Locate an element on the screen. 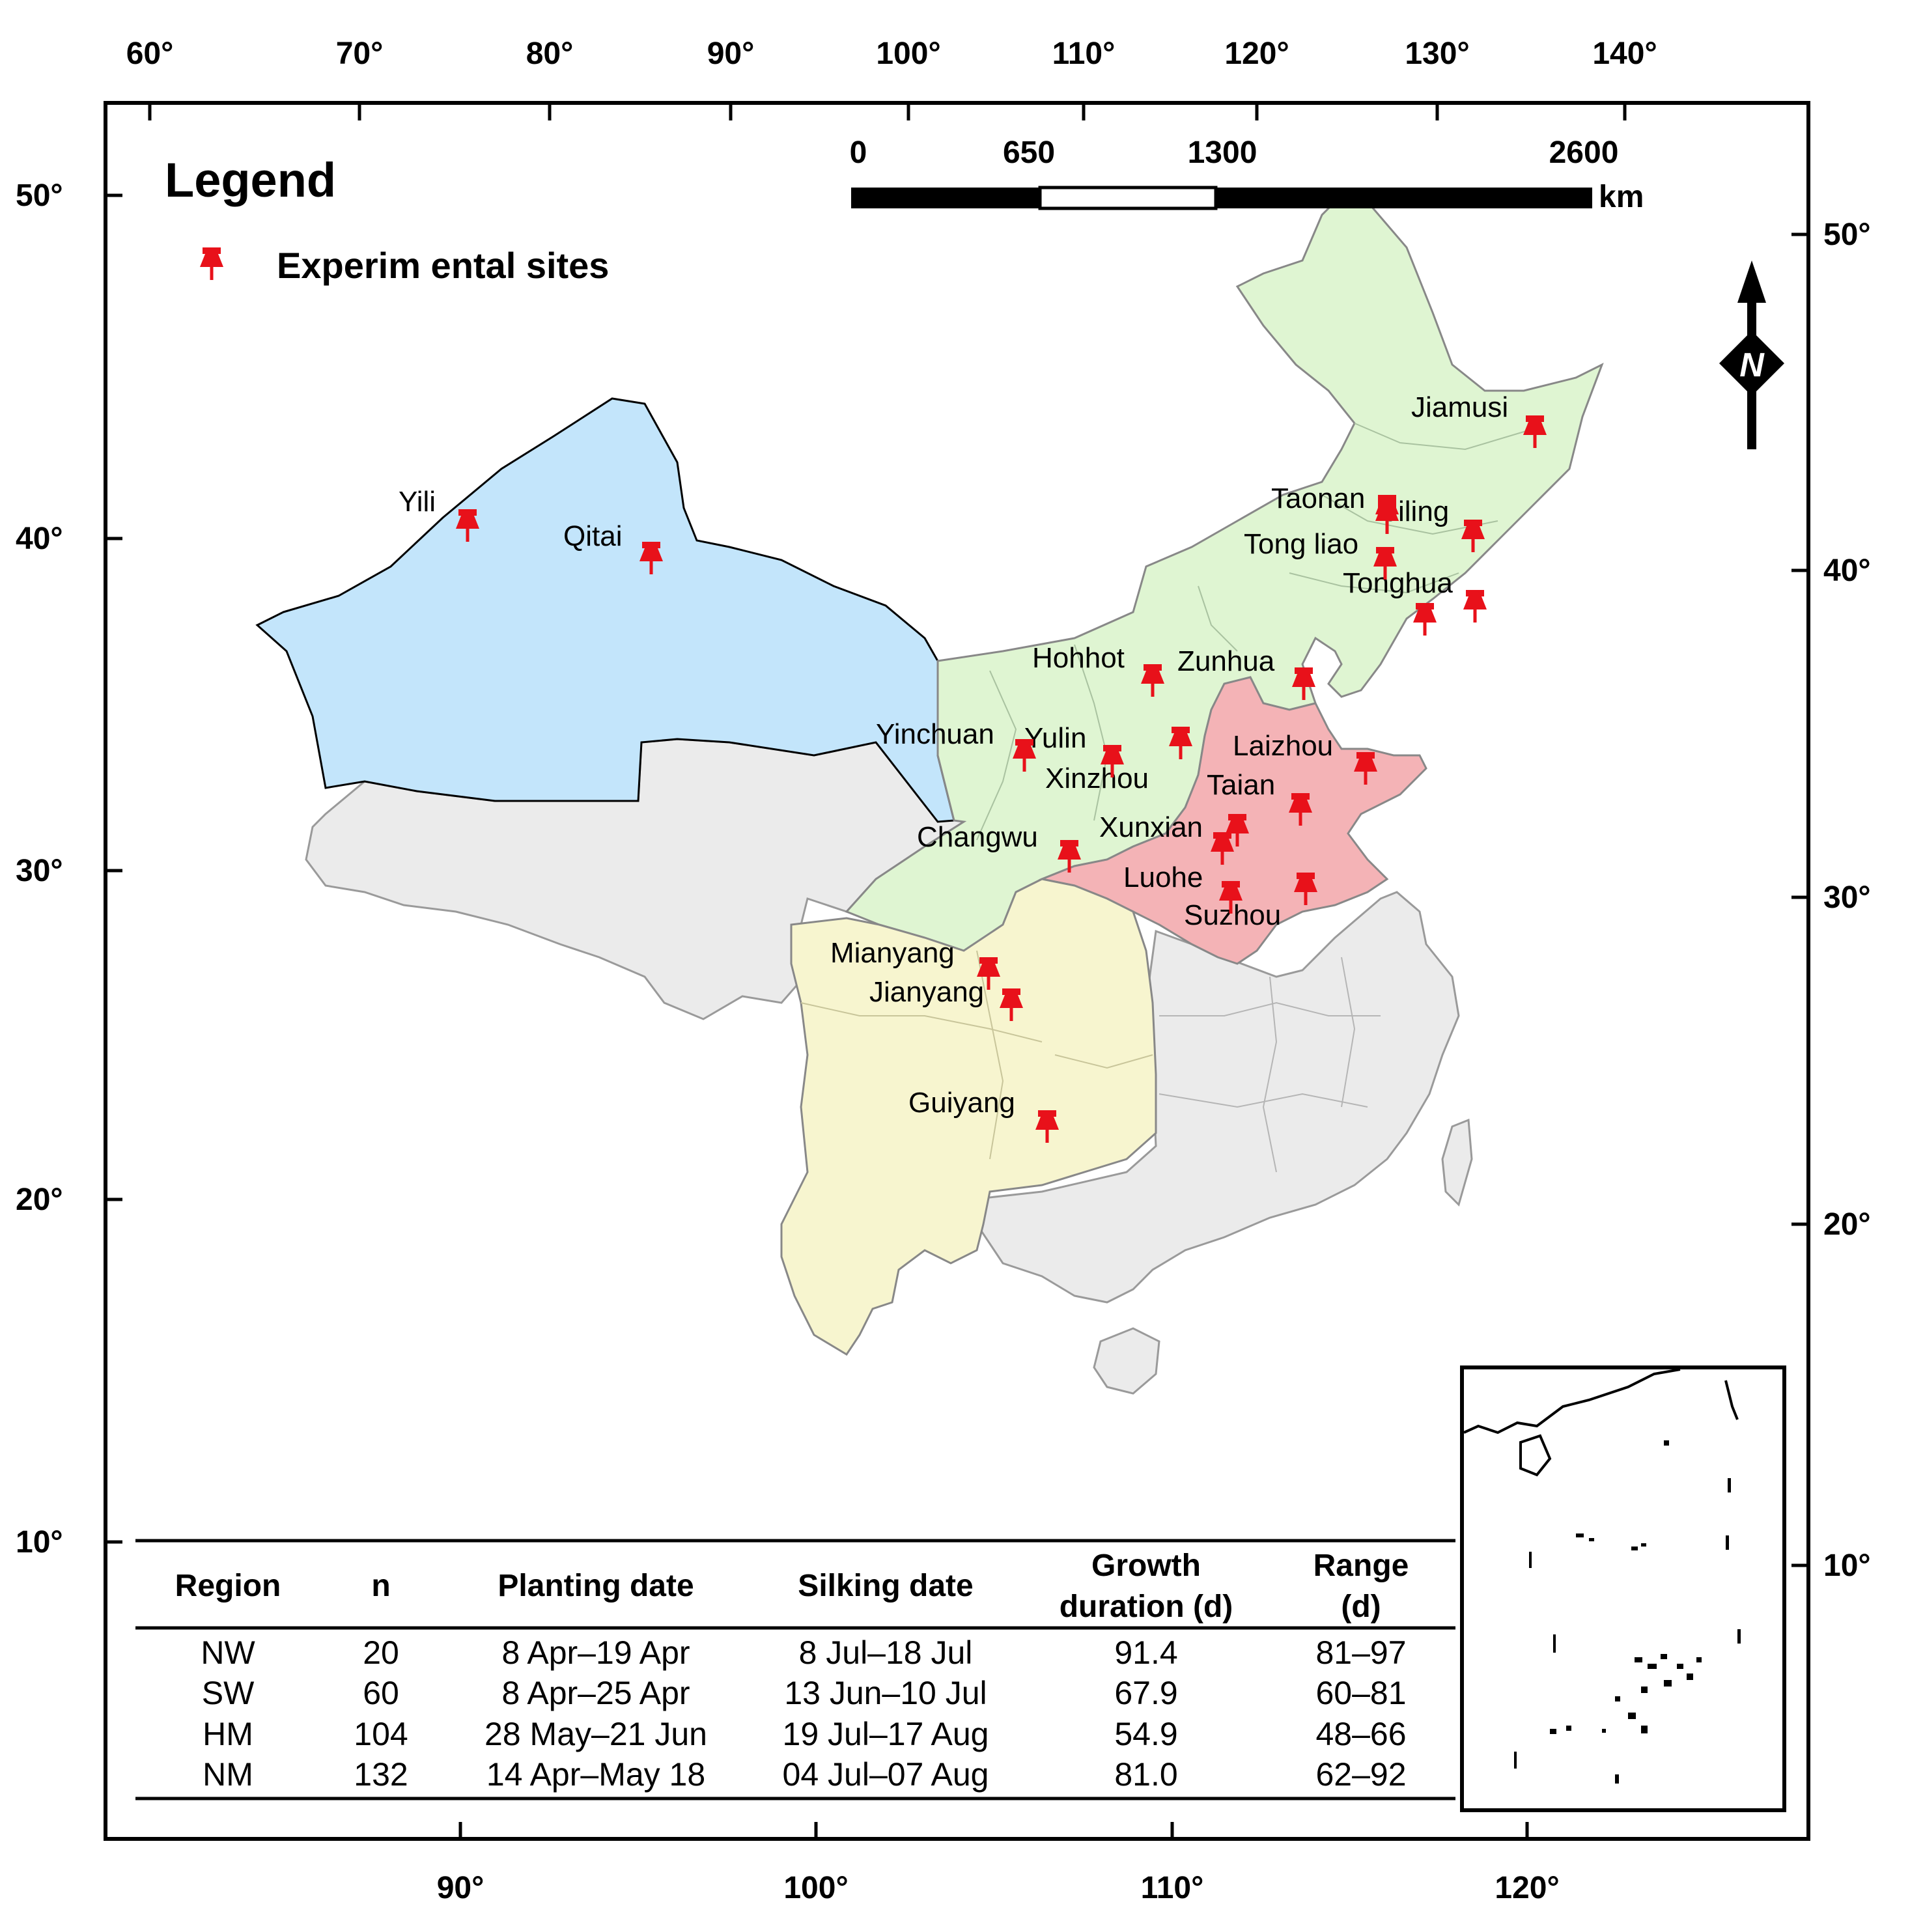 The height and width of the screenshot is (1932, 1910). table-header-n: n is located at coordinates (380, 1586).